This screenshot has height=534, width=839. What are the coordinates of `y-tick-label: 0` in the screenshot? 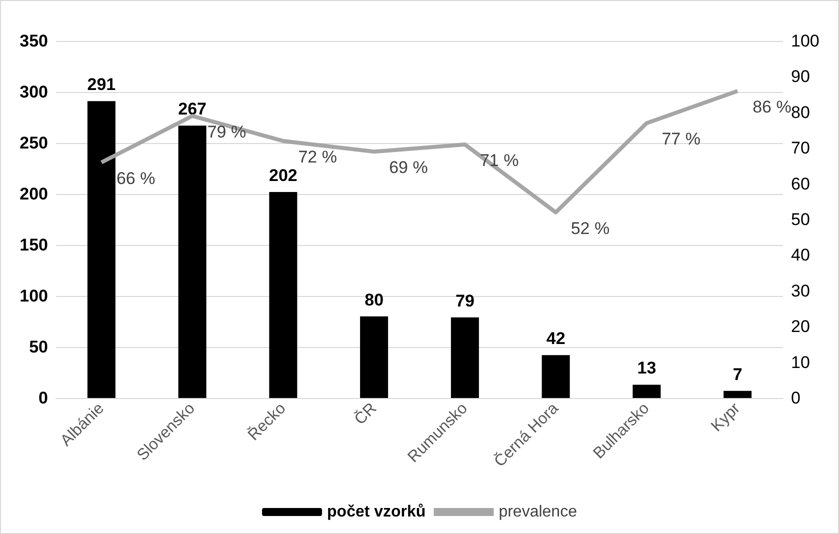 It's located at (43, 398).